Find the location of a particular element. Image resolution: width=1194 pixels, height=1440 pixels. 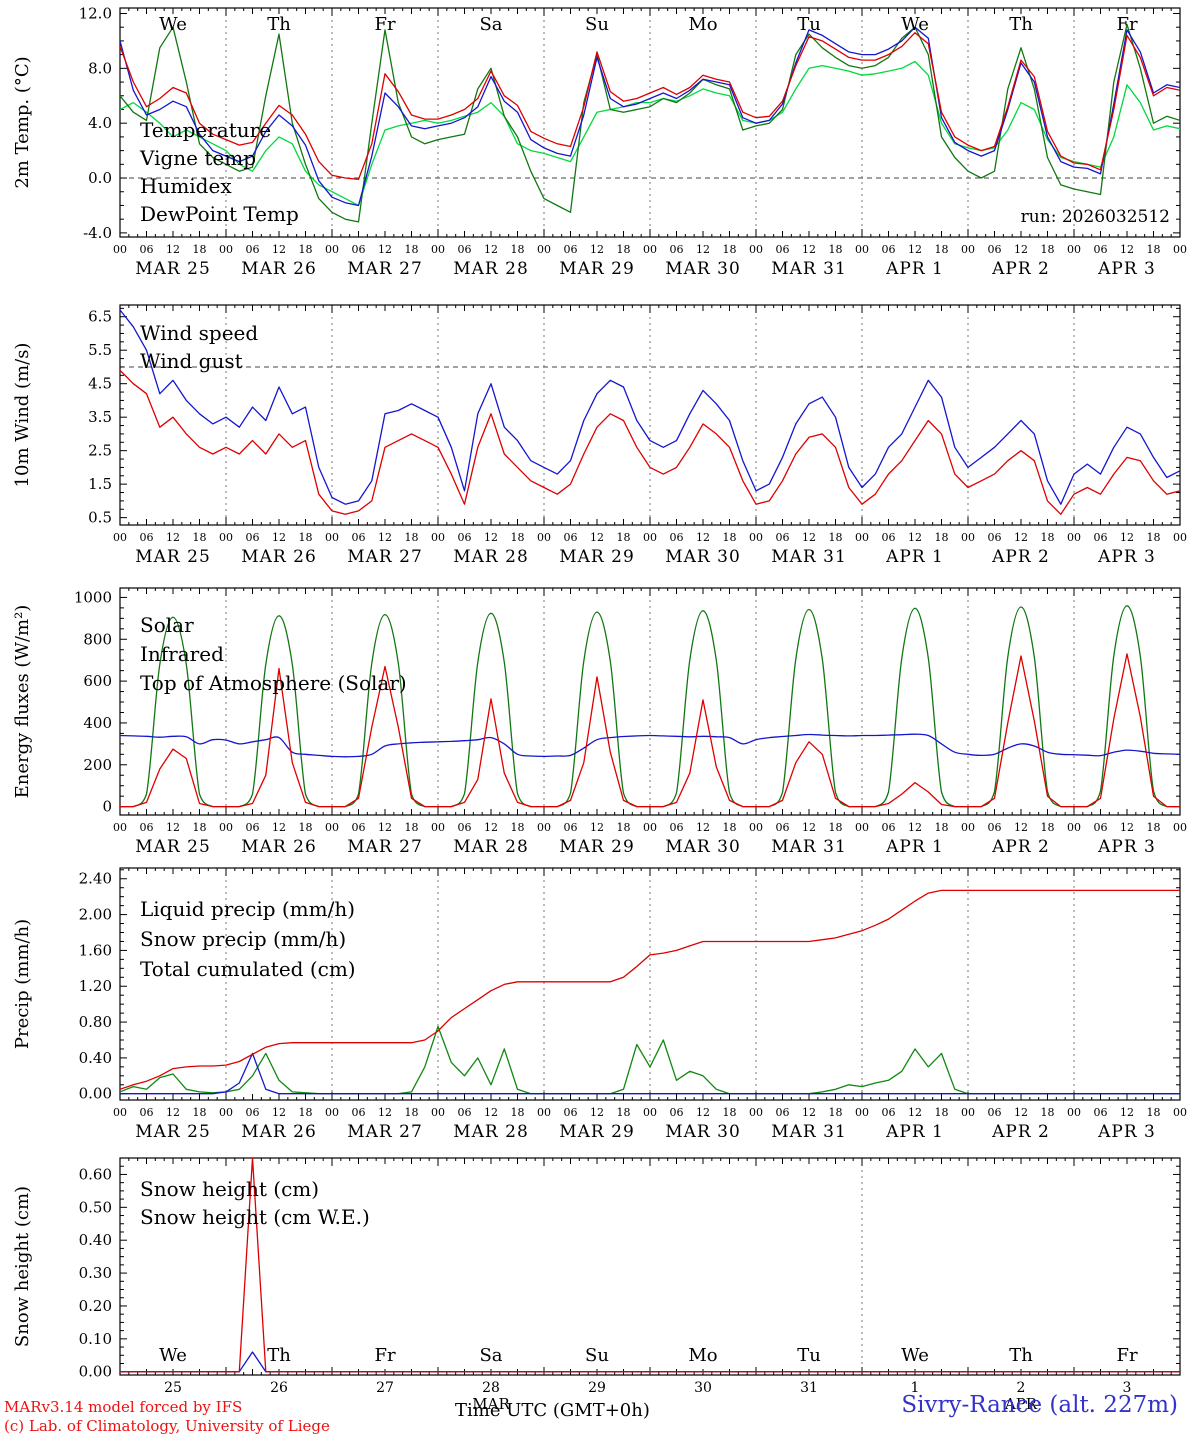

weekday-label: Sa is located at coordinates (490, 24).